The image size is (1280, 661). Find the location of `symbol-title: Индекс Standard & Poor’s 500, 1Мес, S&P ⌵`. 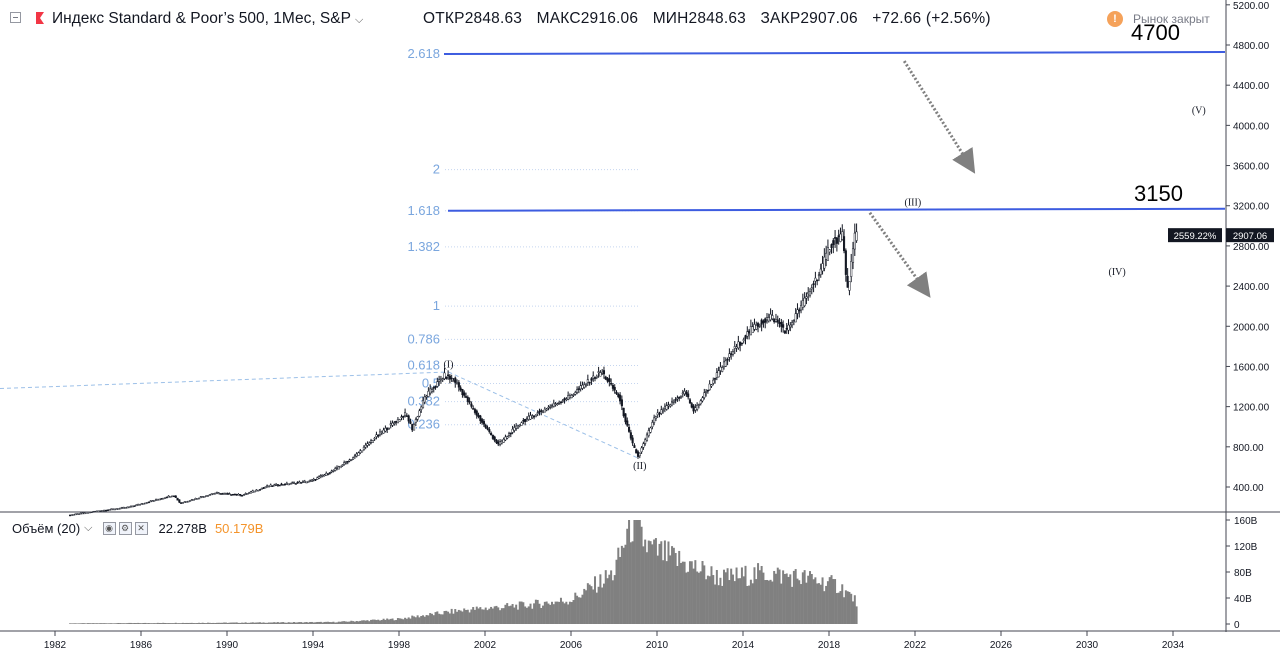

symbol-title: Индекс Standard & Poor’s 500, 1Мес, S&P ⌵ is located at coordinates (207, 19).